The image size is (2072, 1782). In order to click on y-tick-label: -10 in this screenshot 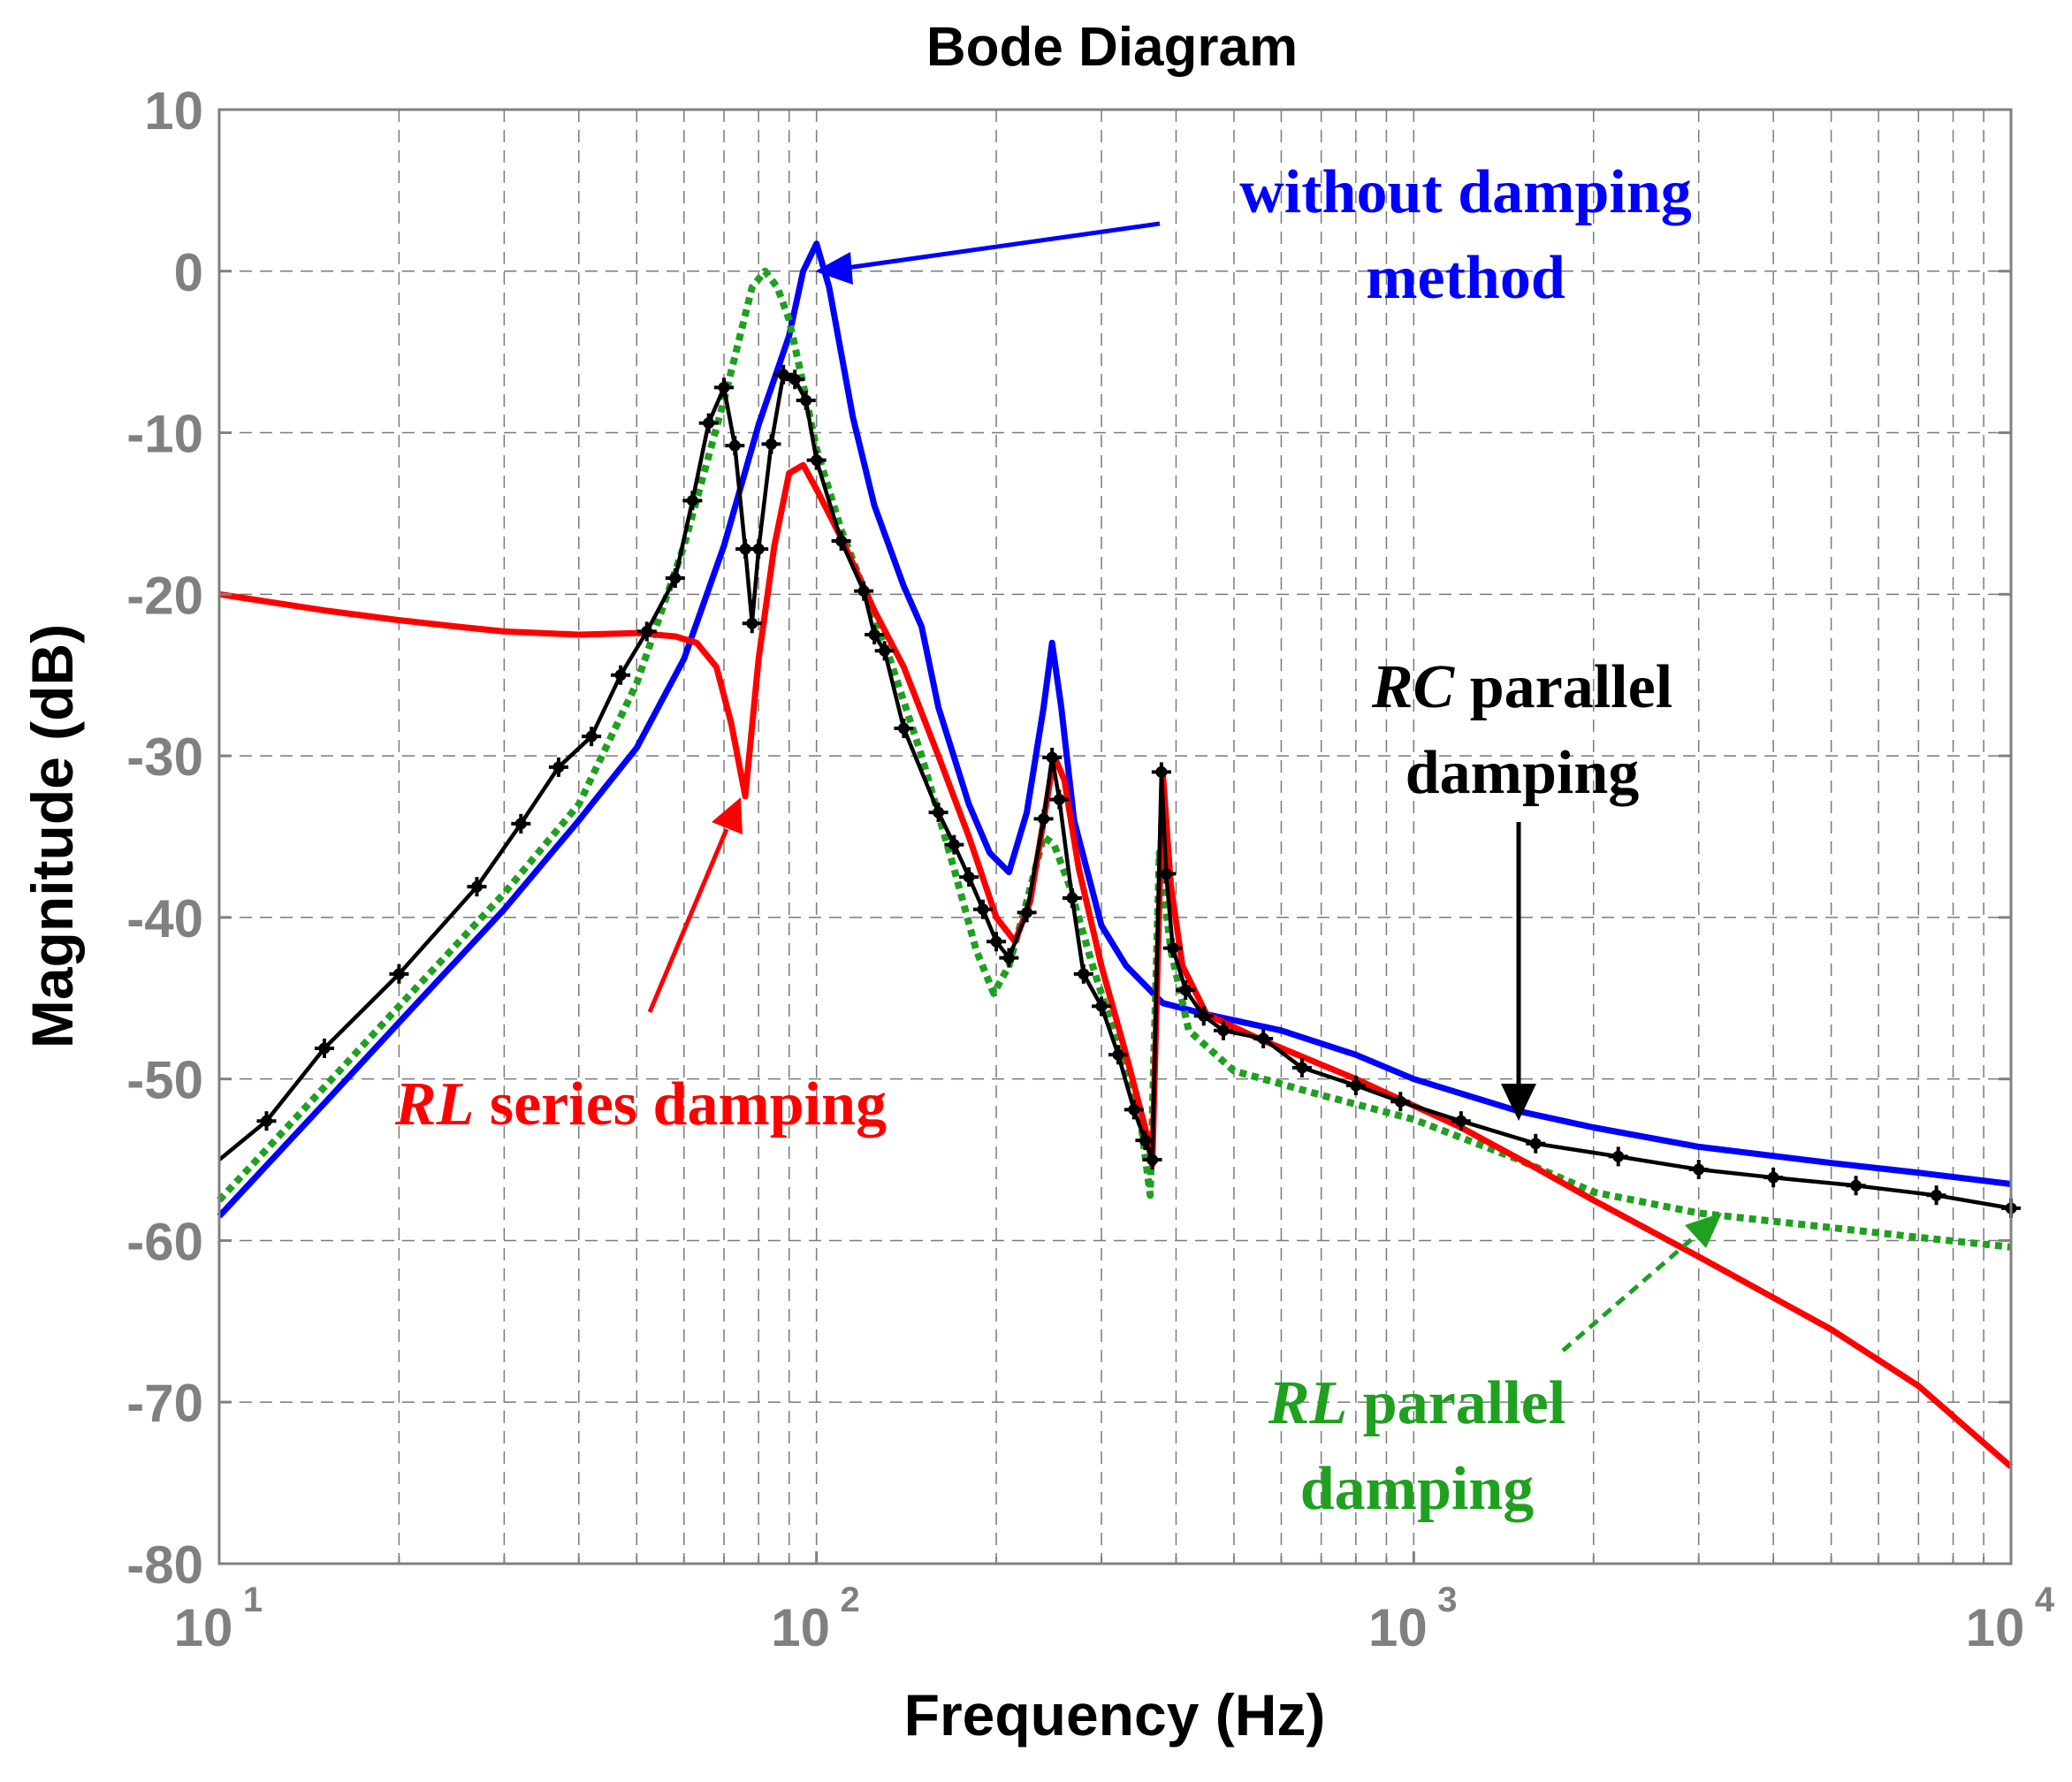, I will do `click(164, 434)`.